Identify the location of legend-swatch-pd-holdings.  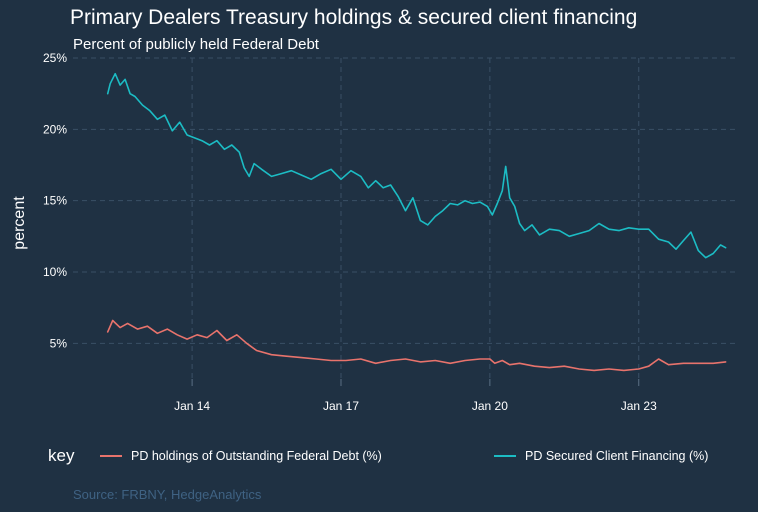
(111, 456).